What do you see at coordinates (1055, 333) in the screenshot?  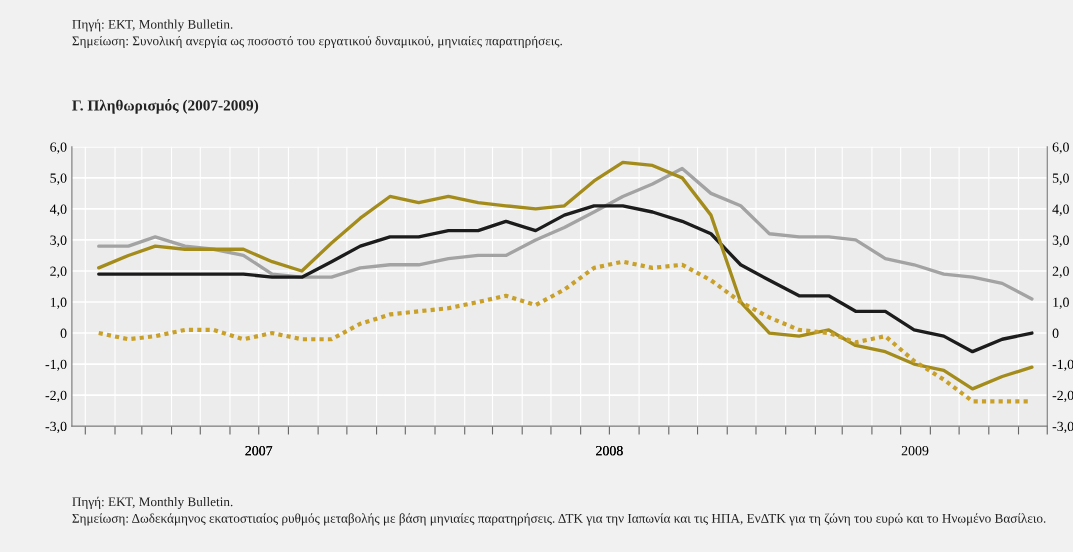 I see `y2-tick-label: 0` at bounding box center [1055, 333].